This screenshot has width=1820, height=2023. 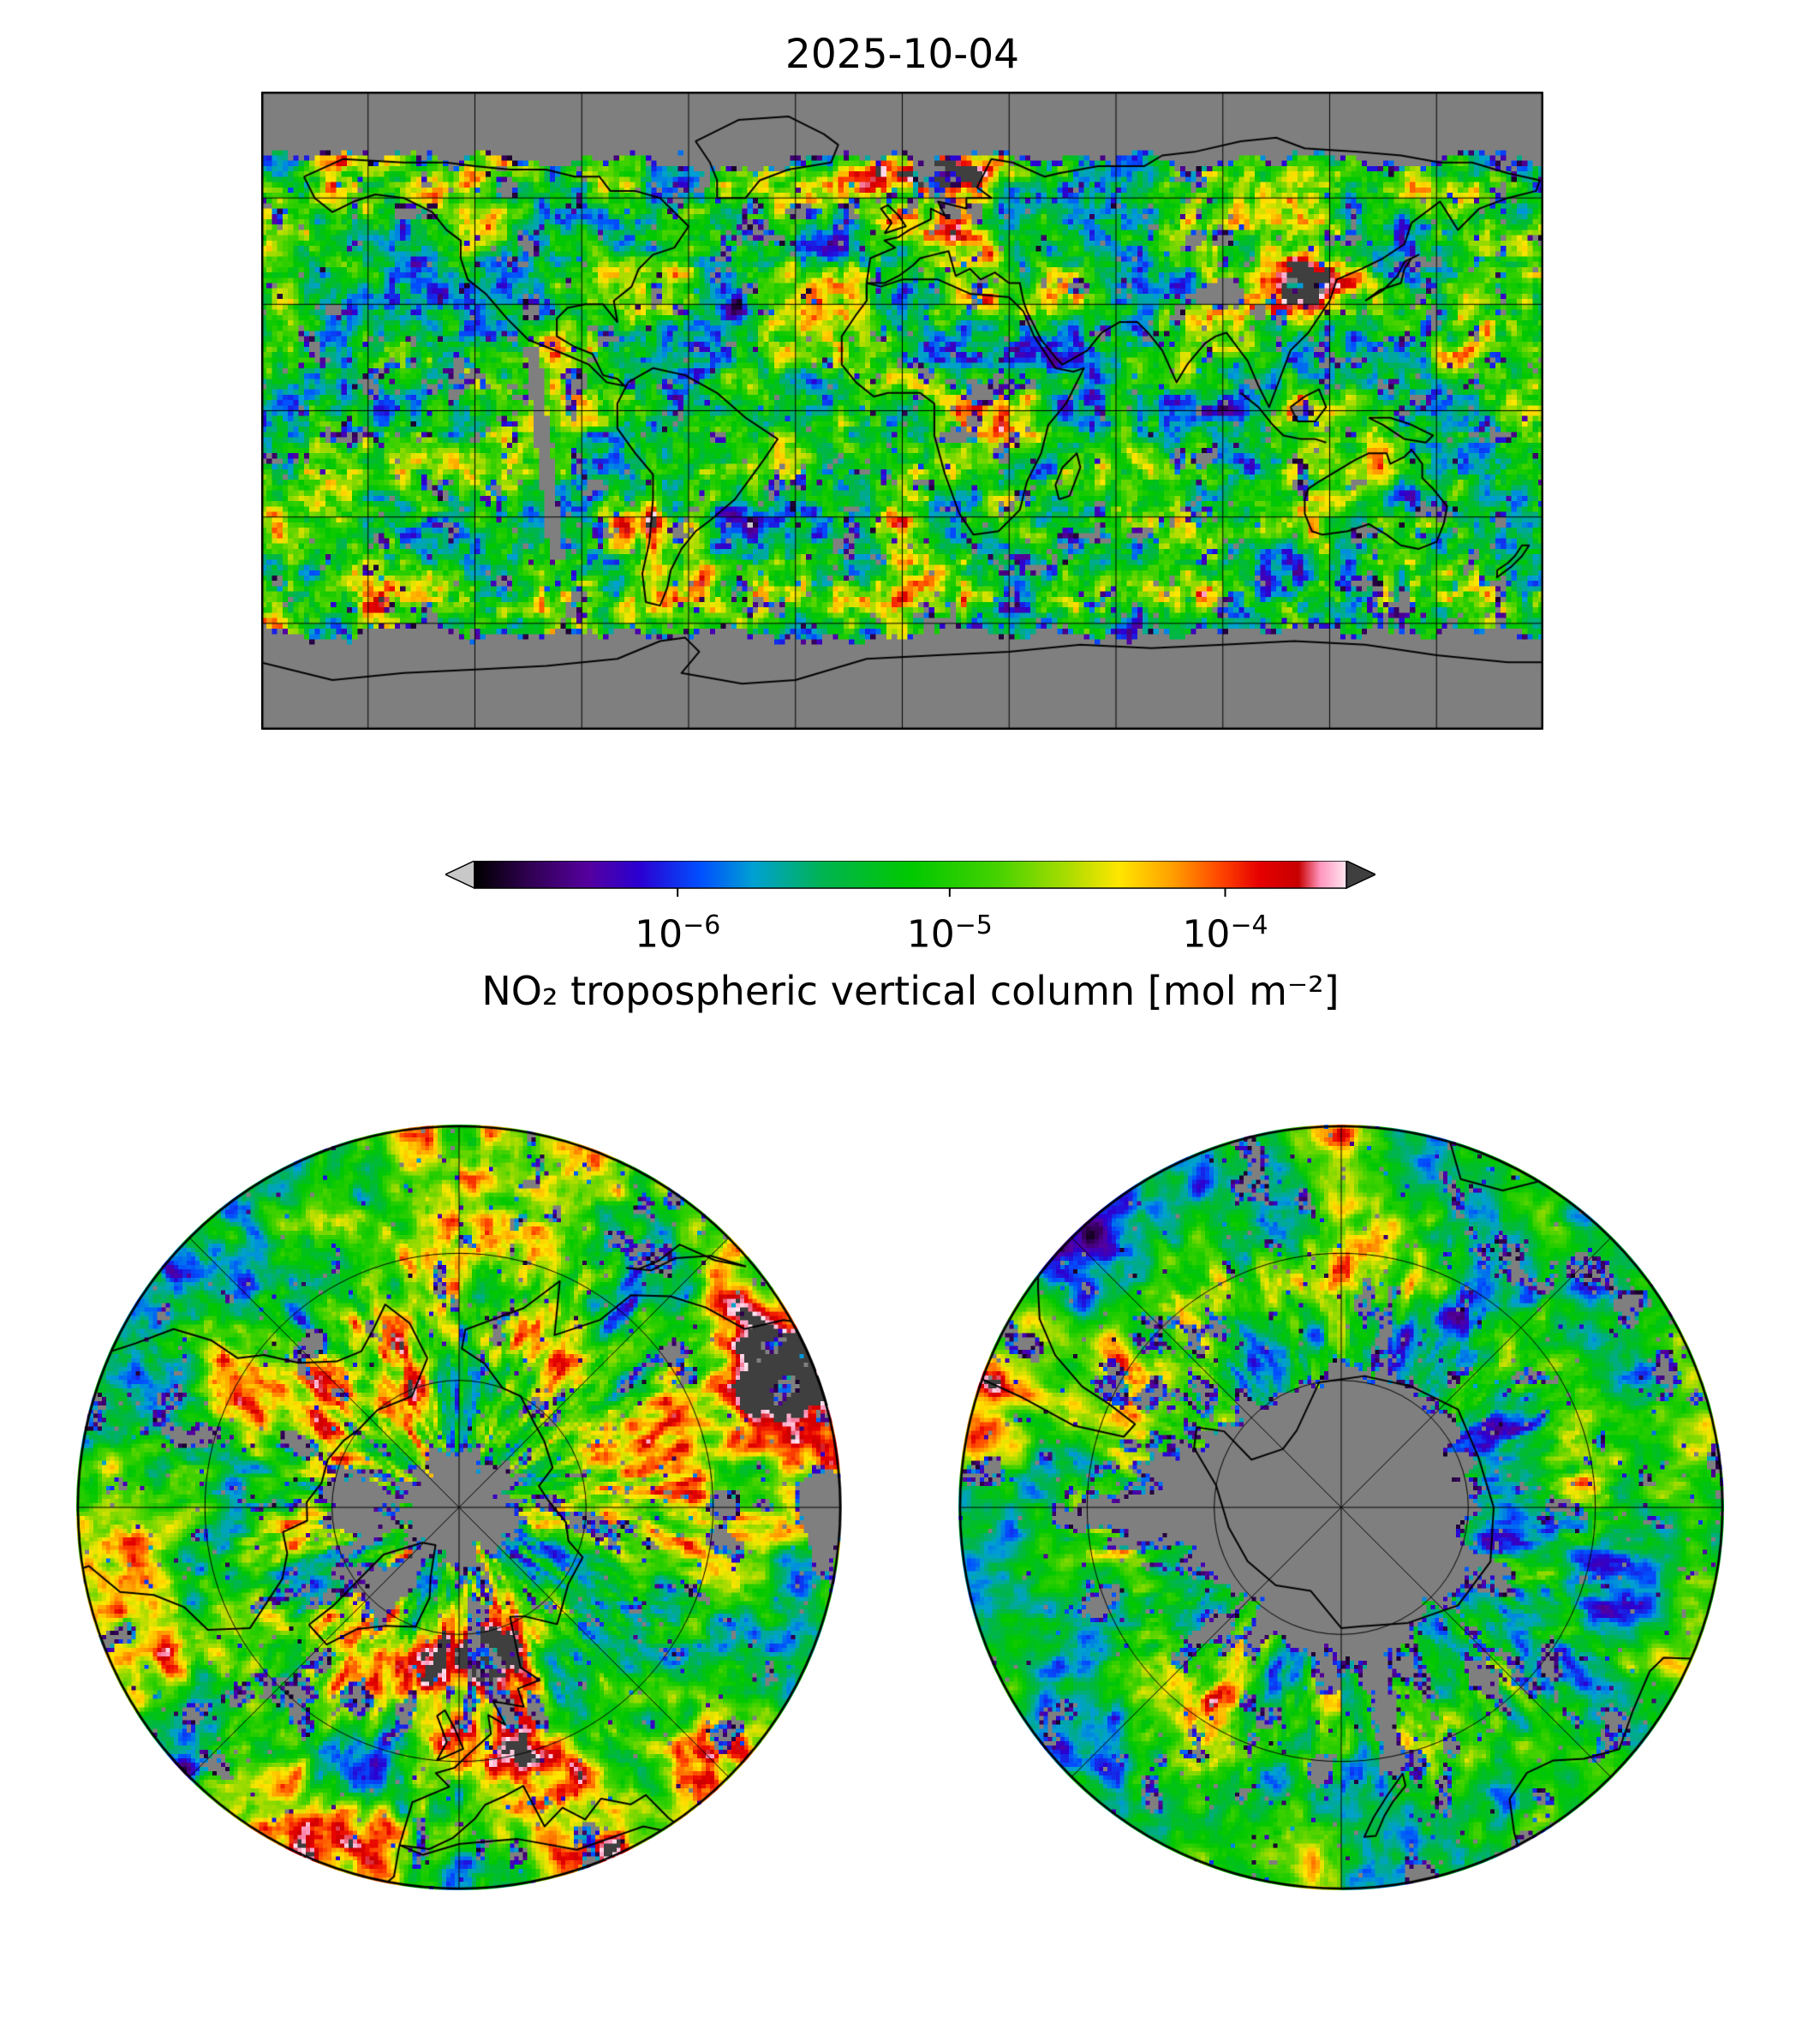 I want to click on colorbar-over-arrow, so click(x=1360, y=875).